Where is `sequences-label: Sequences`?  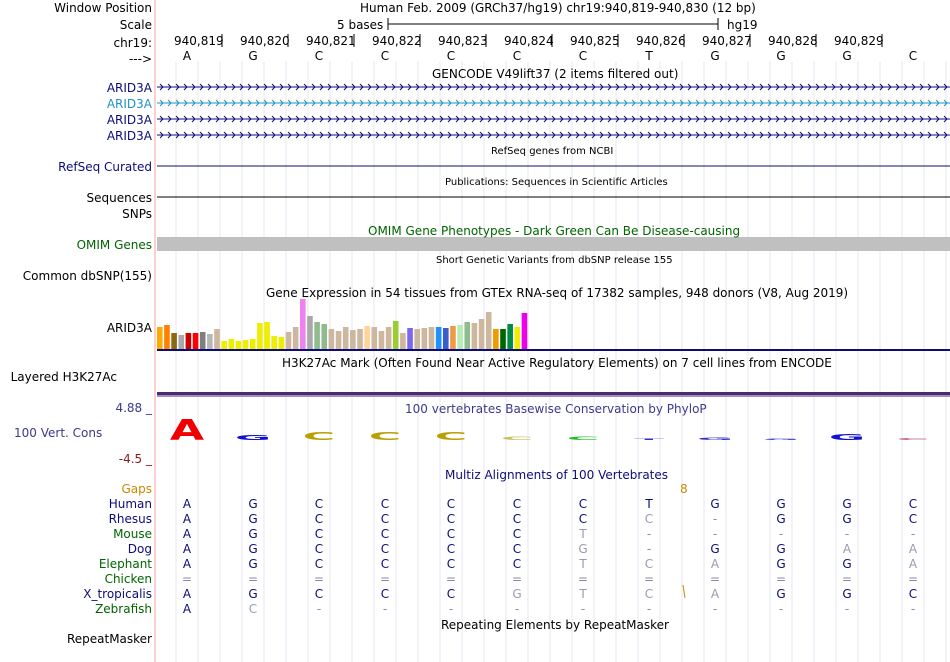
sequences-label: Sequences is located at coordinates (119, 198).